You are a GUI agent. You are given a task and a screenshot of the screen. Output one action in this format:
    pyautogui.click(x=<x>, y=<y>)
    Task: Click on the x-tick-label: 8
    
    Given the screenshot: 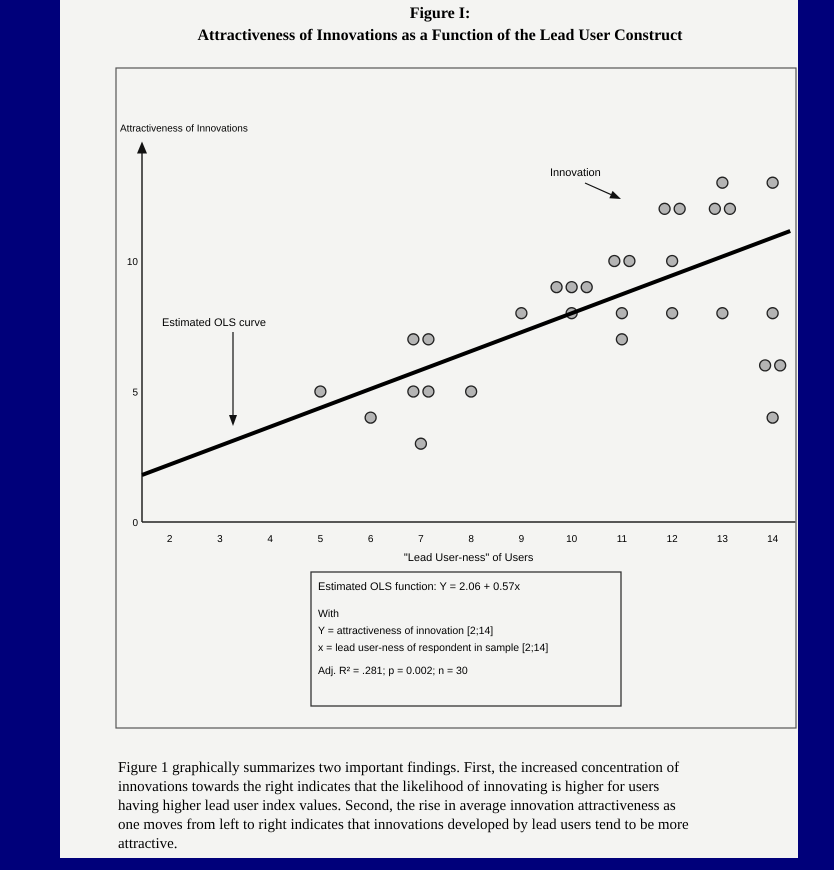 What is the action you would take?
    pyautogui.click(x=471, y=539)
    